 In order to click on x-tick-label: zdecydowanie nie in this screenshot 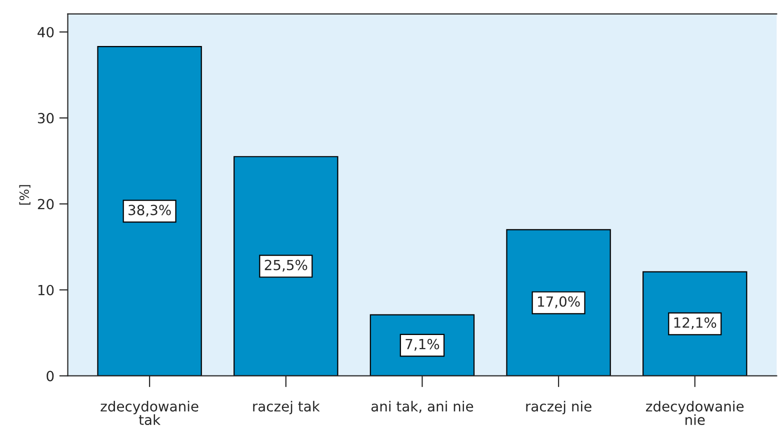, I will do `click(695, 413)`.